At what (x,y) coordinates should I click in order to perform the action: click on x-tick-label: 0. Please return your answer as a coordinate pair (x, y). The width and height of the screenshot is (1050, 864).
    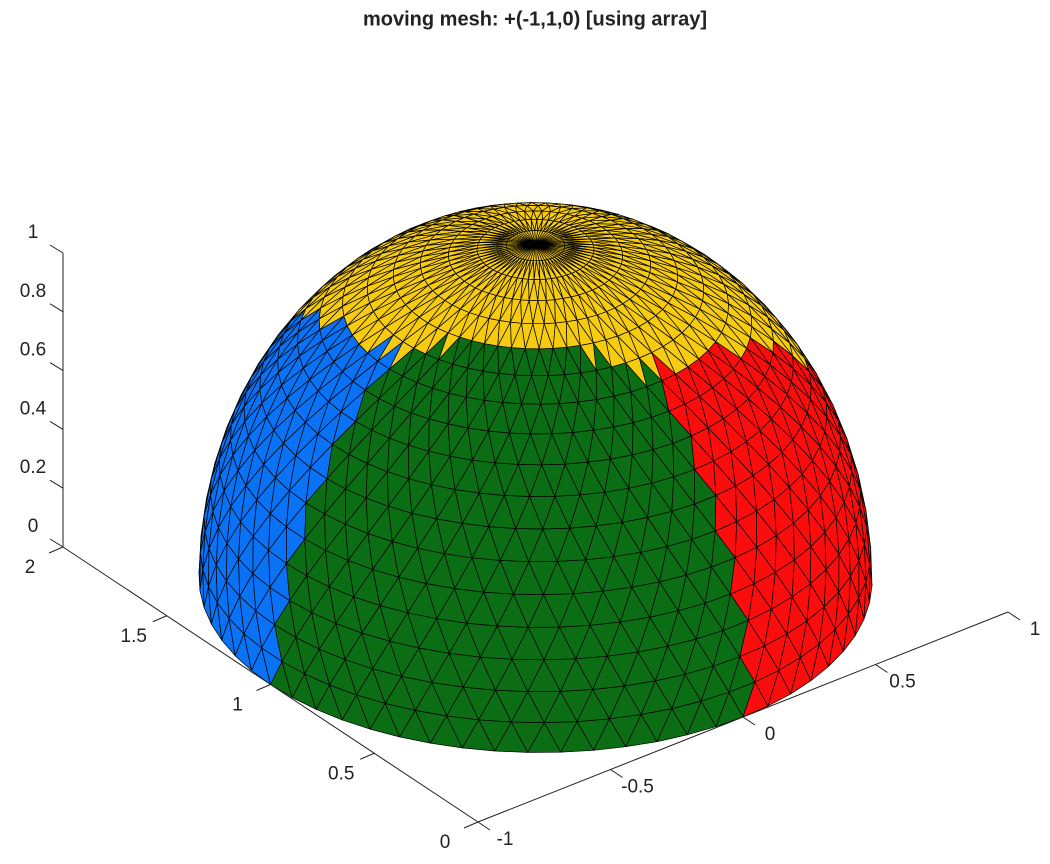
    Looking at the image, I should click on (770, 734).